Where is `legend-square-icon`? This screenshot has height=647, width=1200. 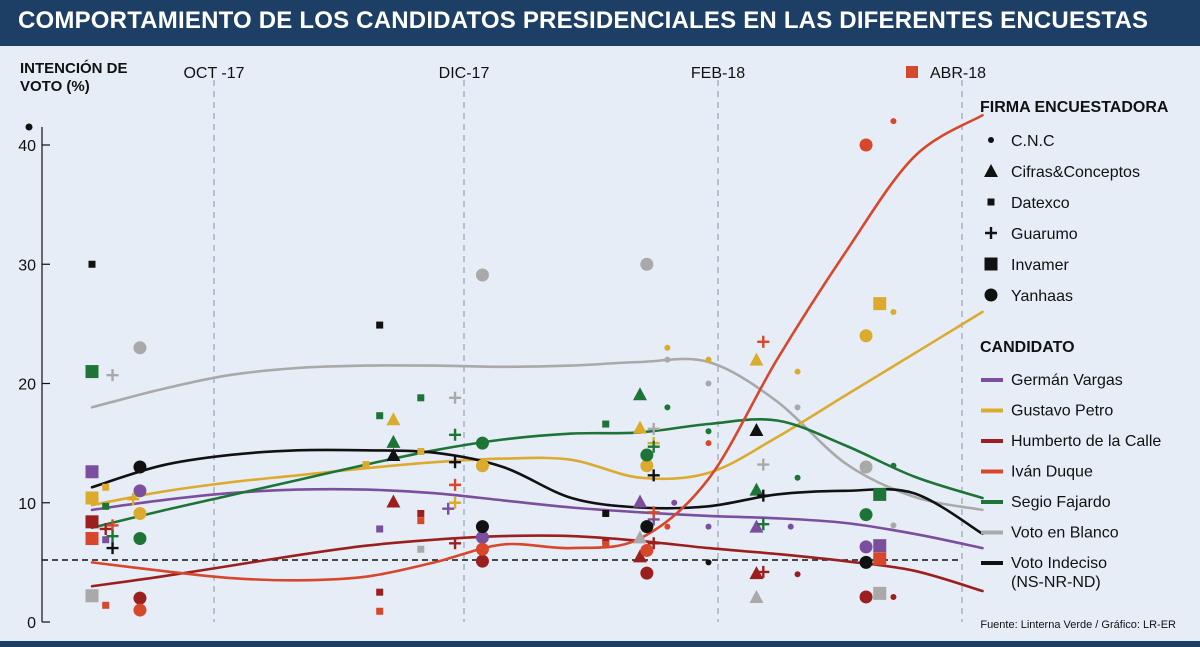
legend-square-icon is located at coordinates (991, 264).